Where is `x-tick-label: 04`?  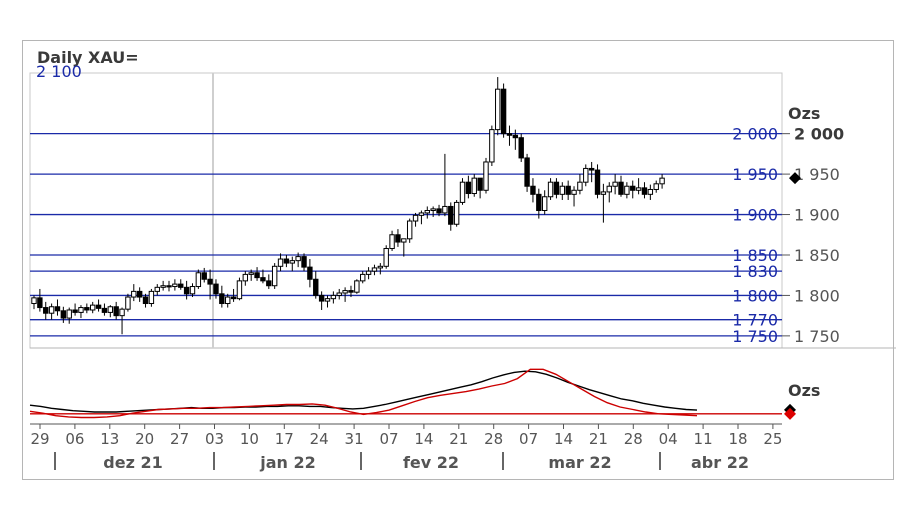
x-tick-label: 04 is located at coordinates (668, 439).